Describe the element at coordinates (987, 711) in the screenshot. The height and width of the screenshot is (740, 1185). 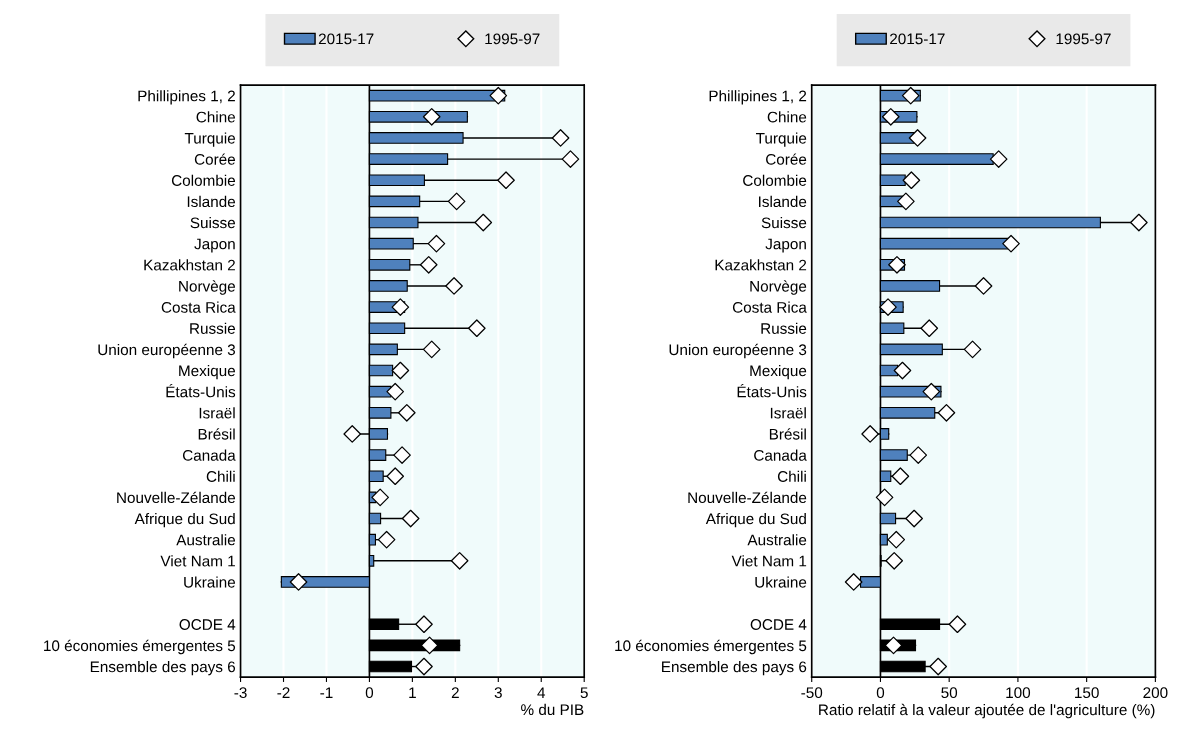
I see `x-axis-title: Ratio relatif à la valeur ajoutée de l'agriculture (%)` at that location.